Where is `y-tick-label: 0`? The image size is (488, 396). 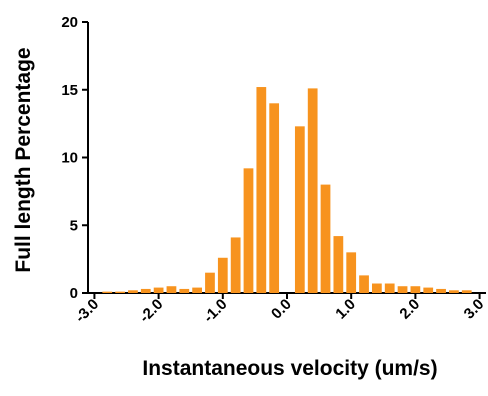
y-tick-label: 0 is located at coordinates (74, 293).